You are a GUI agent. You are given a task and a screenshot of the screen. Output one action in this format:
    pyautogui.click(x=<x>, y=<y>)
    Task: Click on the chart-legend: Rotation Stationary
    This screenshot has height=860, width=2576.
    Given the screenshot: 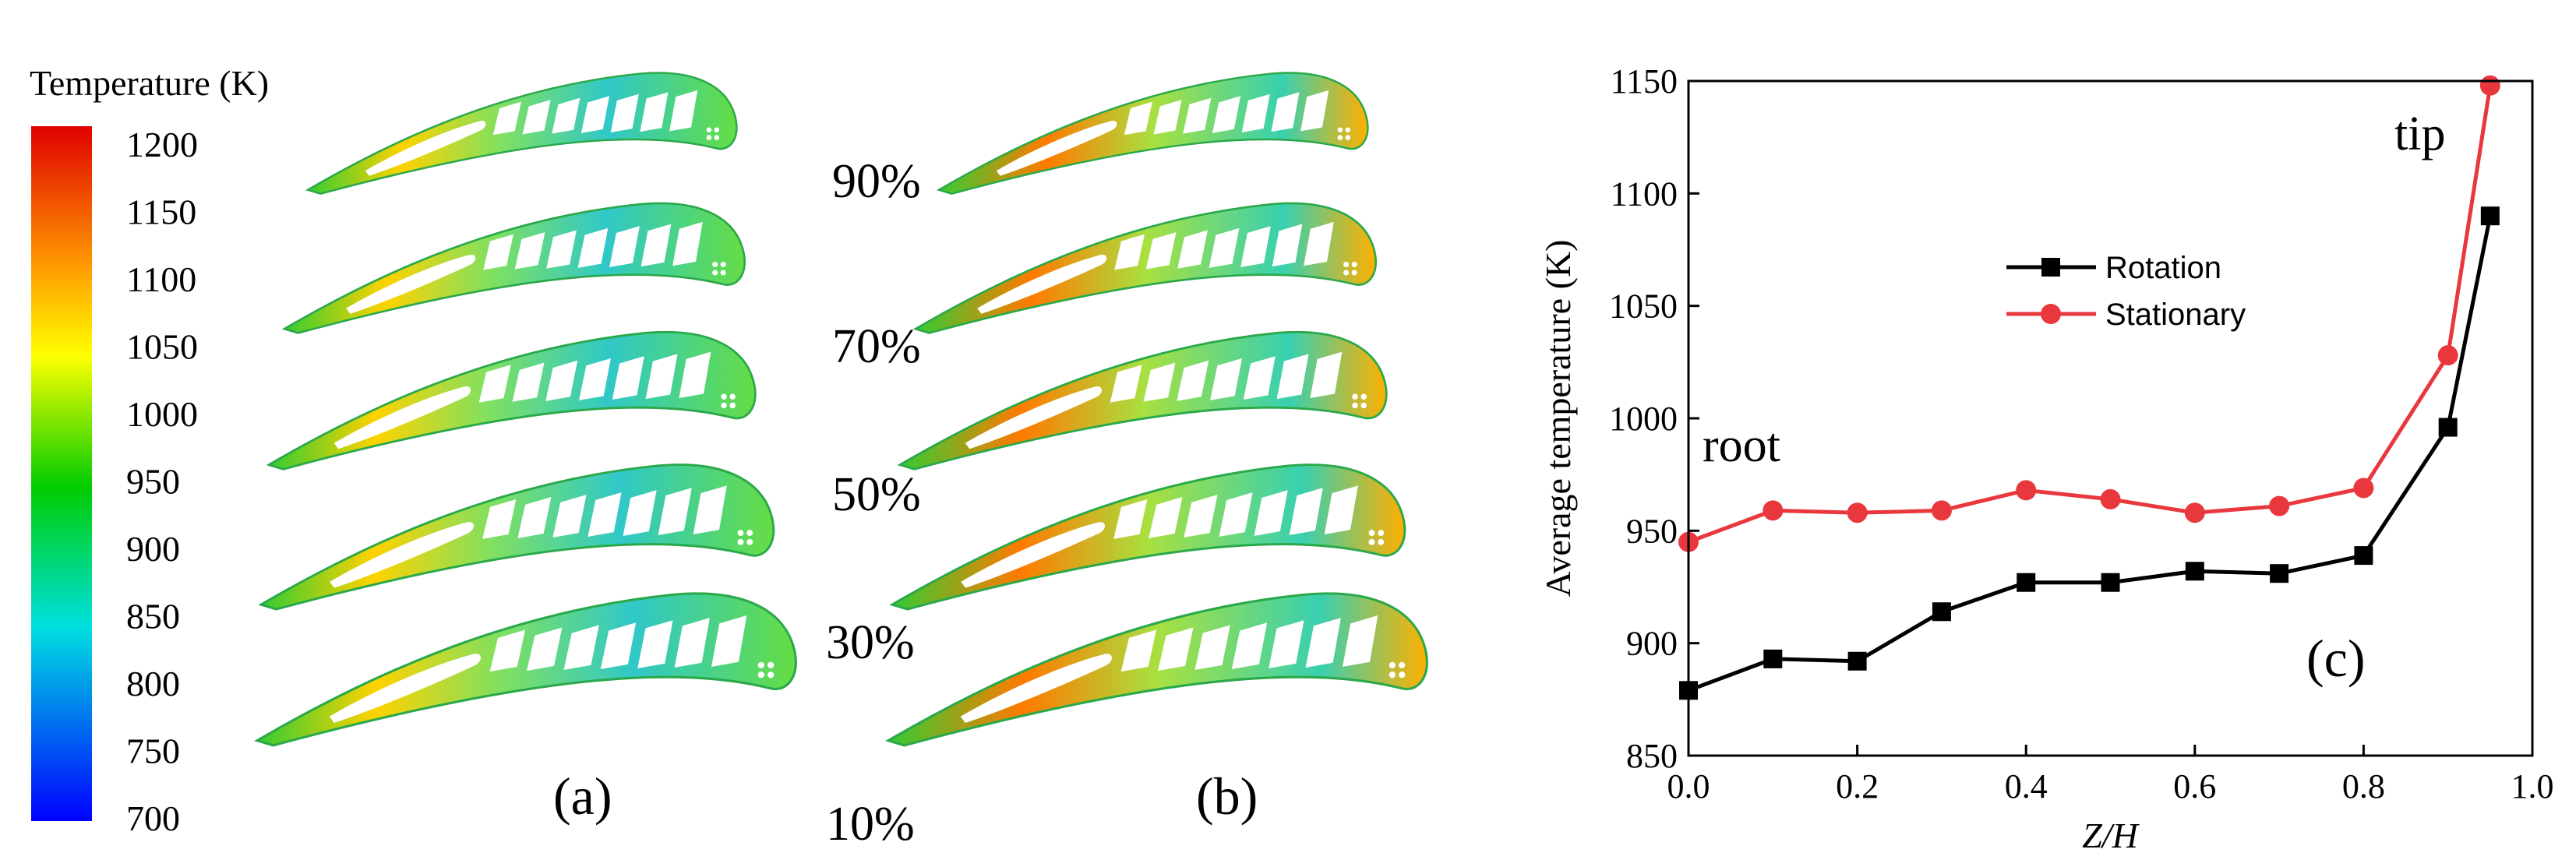 What is the action you would take?
    pyautogui.click(x=2126, y=291)
    